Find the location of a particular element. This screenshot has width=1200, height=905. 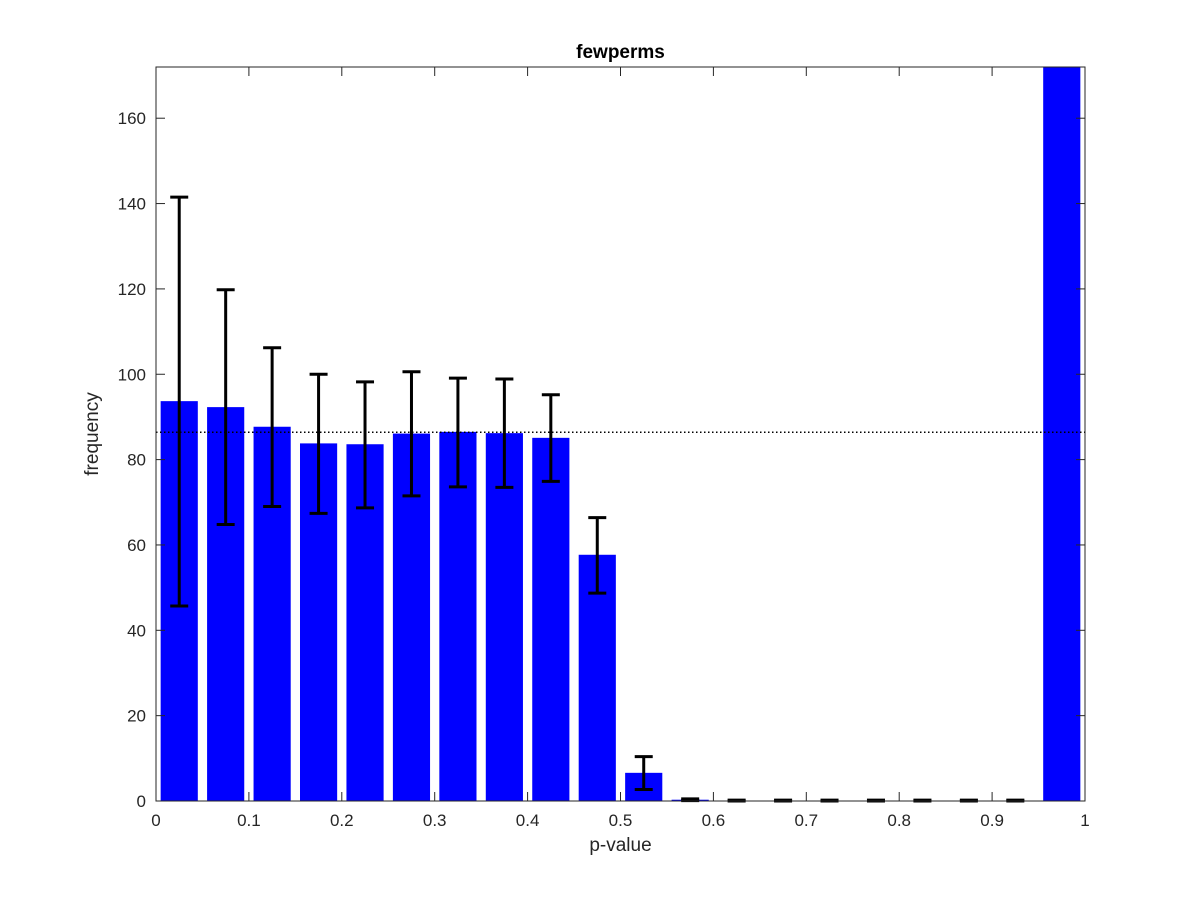

chart-title: fewperms is located at coordinates (620, 52).